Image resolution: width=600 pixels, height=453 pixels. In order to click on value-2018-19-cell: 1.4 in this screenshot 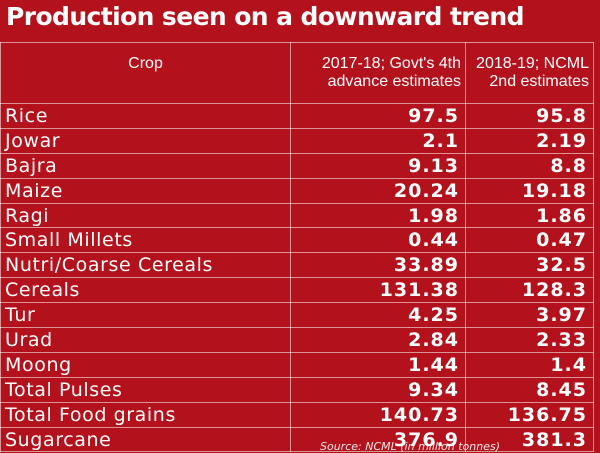, I will do `click(529, 364)`.